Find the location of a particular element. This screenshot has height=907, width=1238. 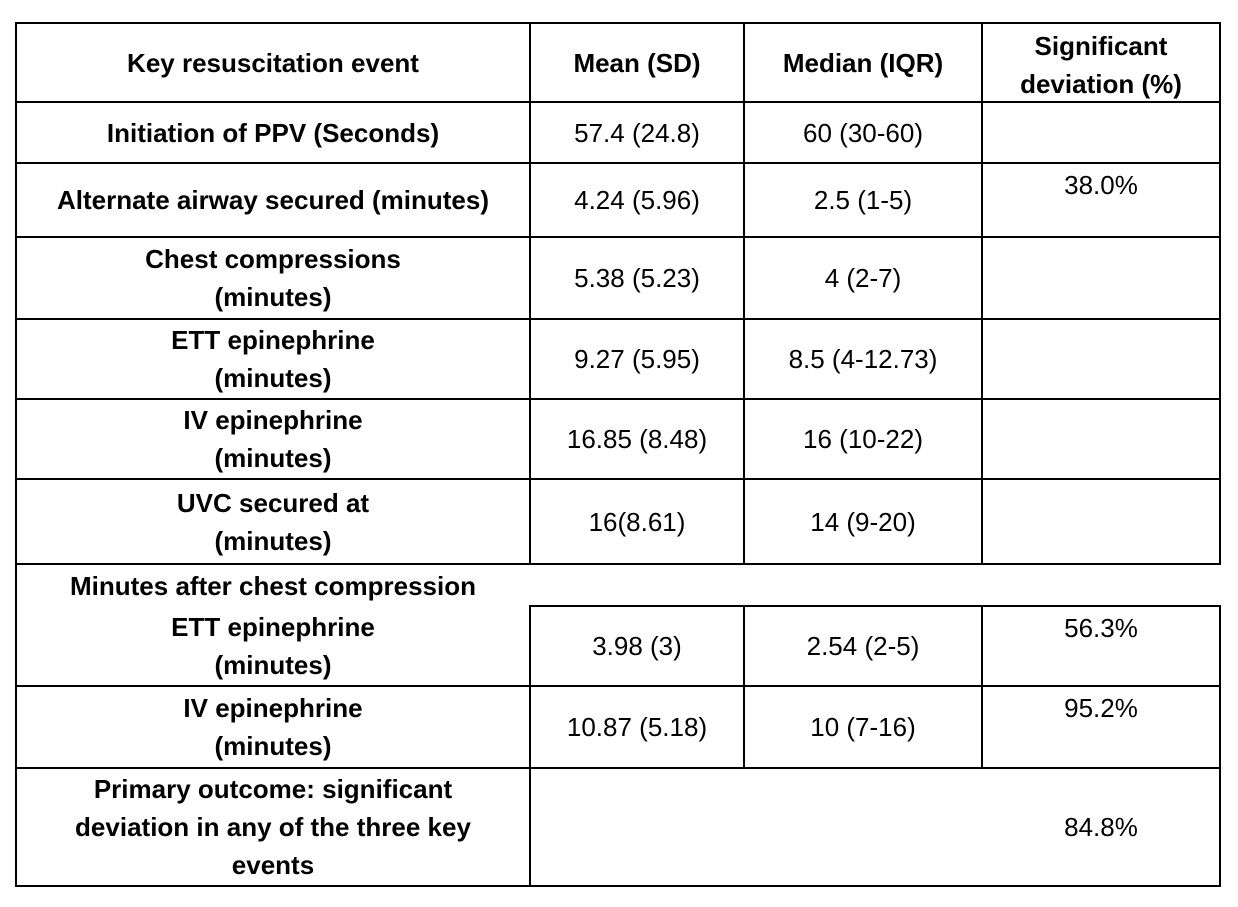

row-label-line: deviation in any of the three key is located at coordinates (273, 827).